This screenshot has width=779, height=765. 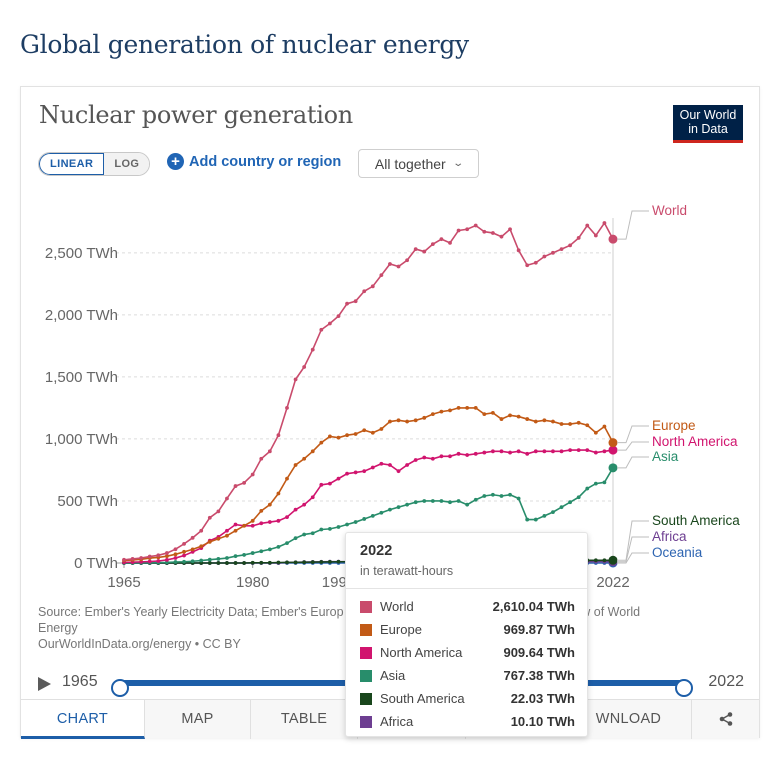 What do you see at coordinates (198, 719) in the screenshot?
I see `tab-map: MAP` at bounding box center [198, 719].